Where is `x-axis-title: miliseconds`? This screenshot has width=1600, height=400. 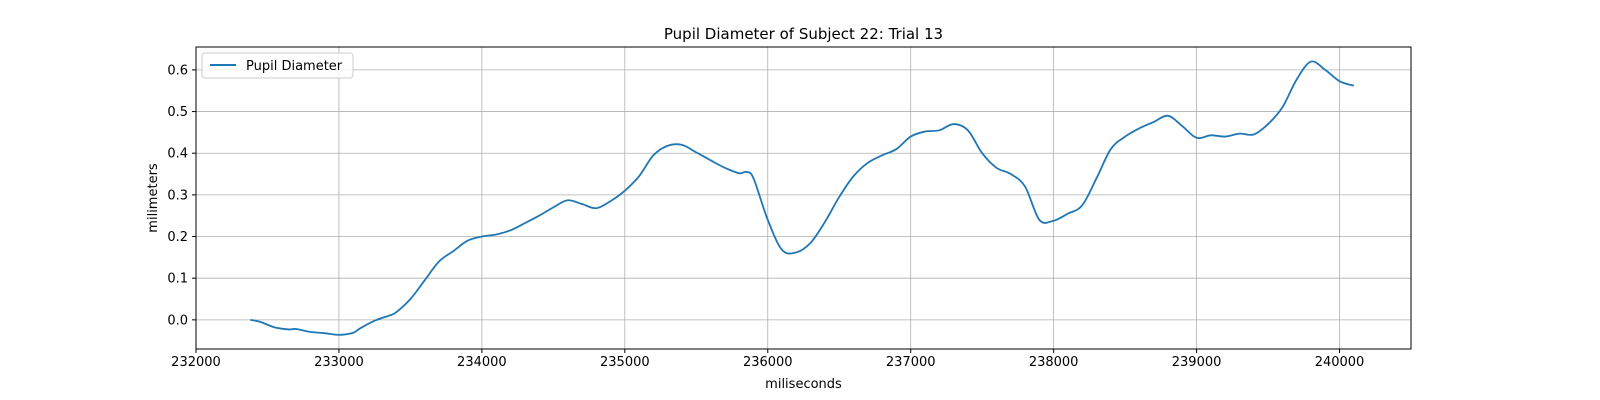
x-axis-title: miliseconds is located at coordinates (803, 384).